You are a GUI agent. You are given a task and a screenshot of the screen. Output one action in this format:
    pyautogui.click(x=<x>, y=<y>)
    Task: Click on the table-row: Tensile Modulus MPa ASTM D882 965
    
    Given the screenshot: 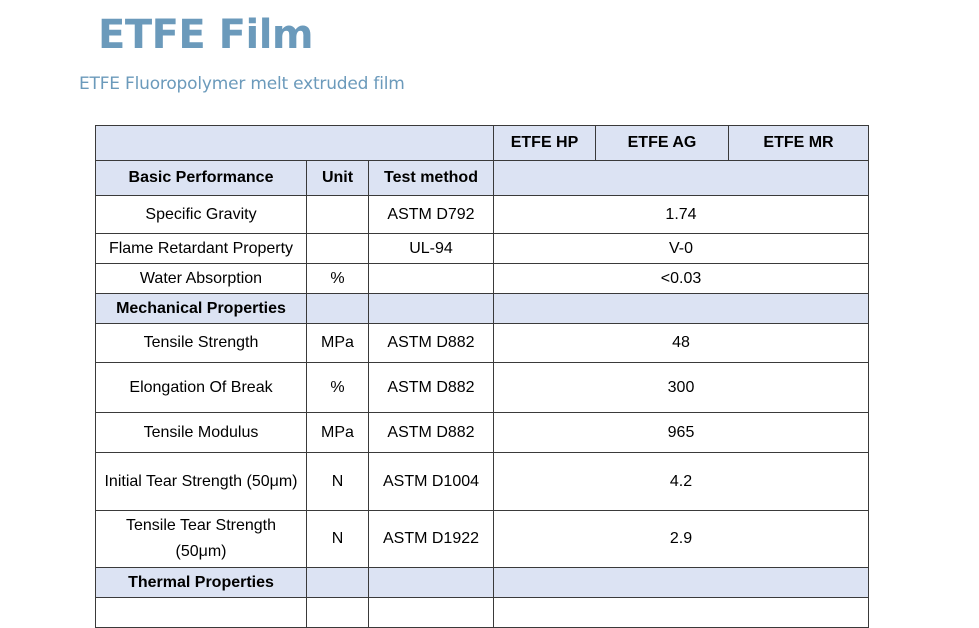 What is the action you would take?
    pyautogui.click(x=482, y=432)
    